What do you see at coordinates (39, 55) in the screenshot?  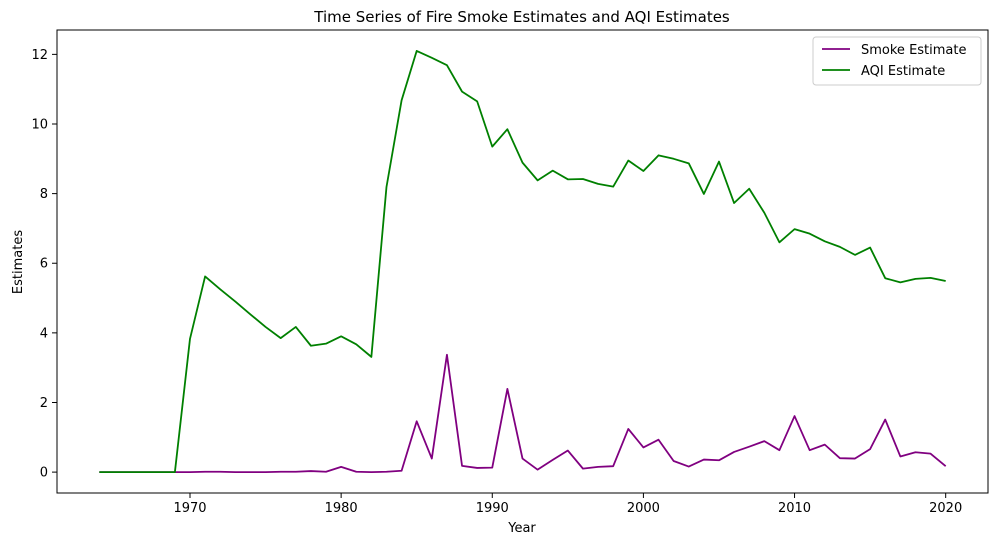 I see `y-tick-label: 12` at bounding box center [39, 55].